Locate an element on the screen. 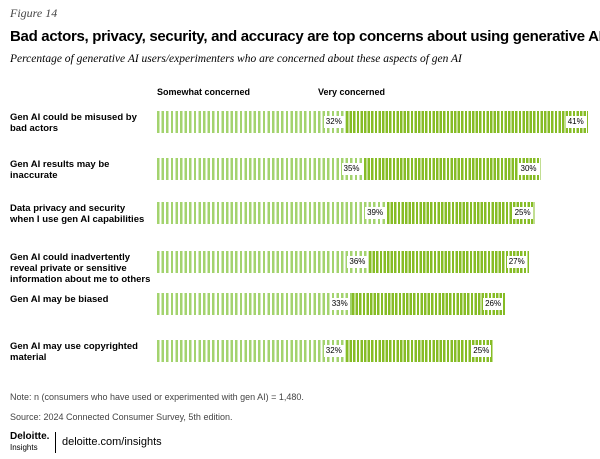 This screenshot has width=600, height=459. logo-sub: Insights is located at coordinates (24, 447).